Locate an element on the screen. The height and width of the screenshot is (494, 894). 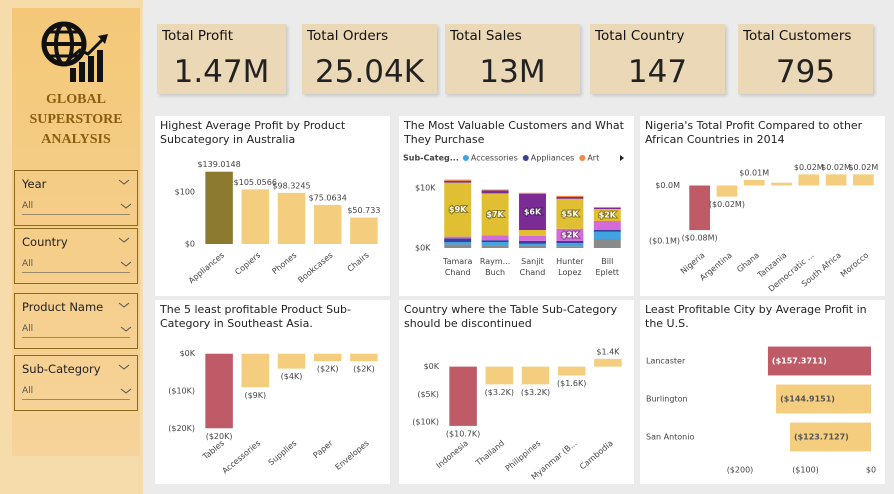
x-tick-label: Raym... Buch is located at coordinates (495, 267).